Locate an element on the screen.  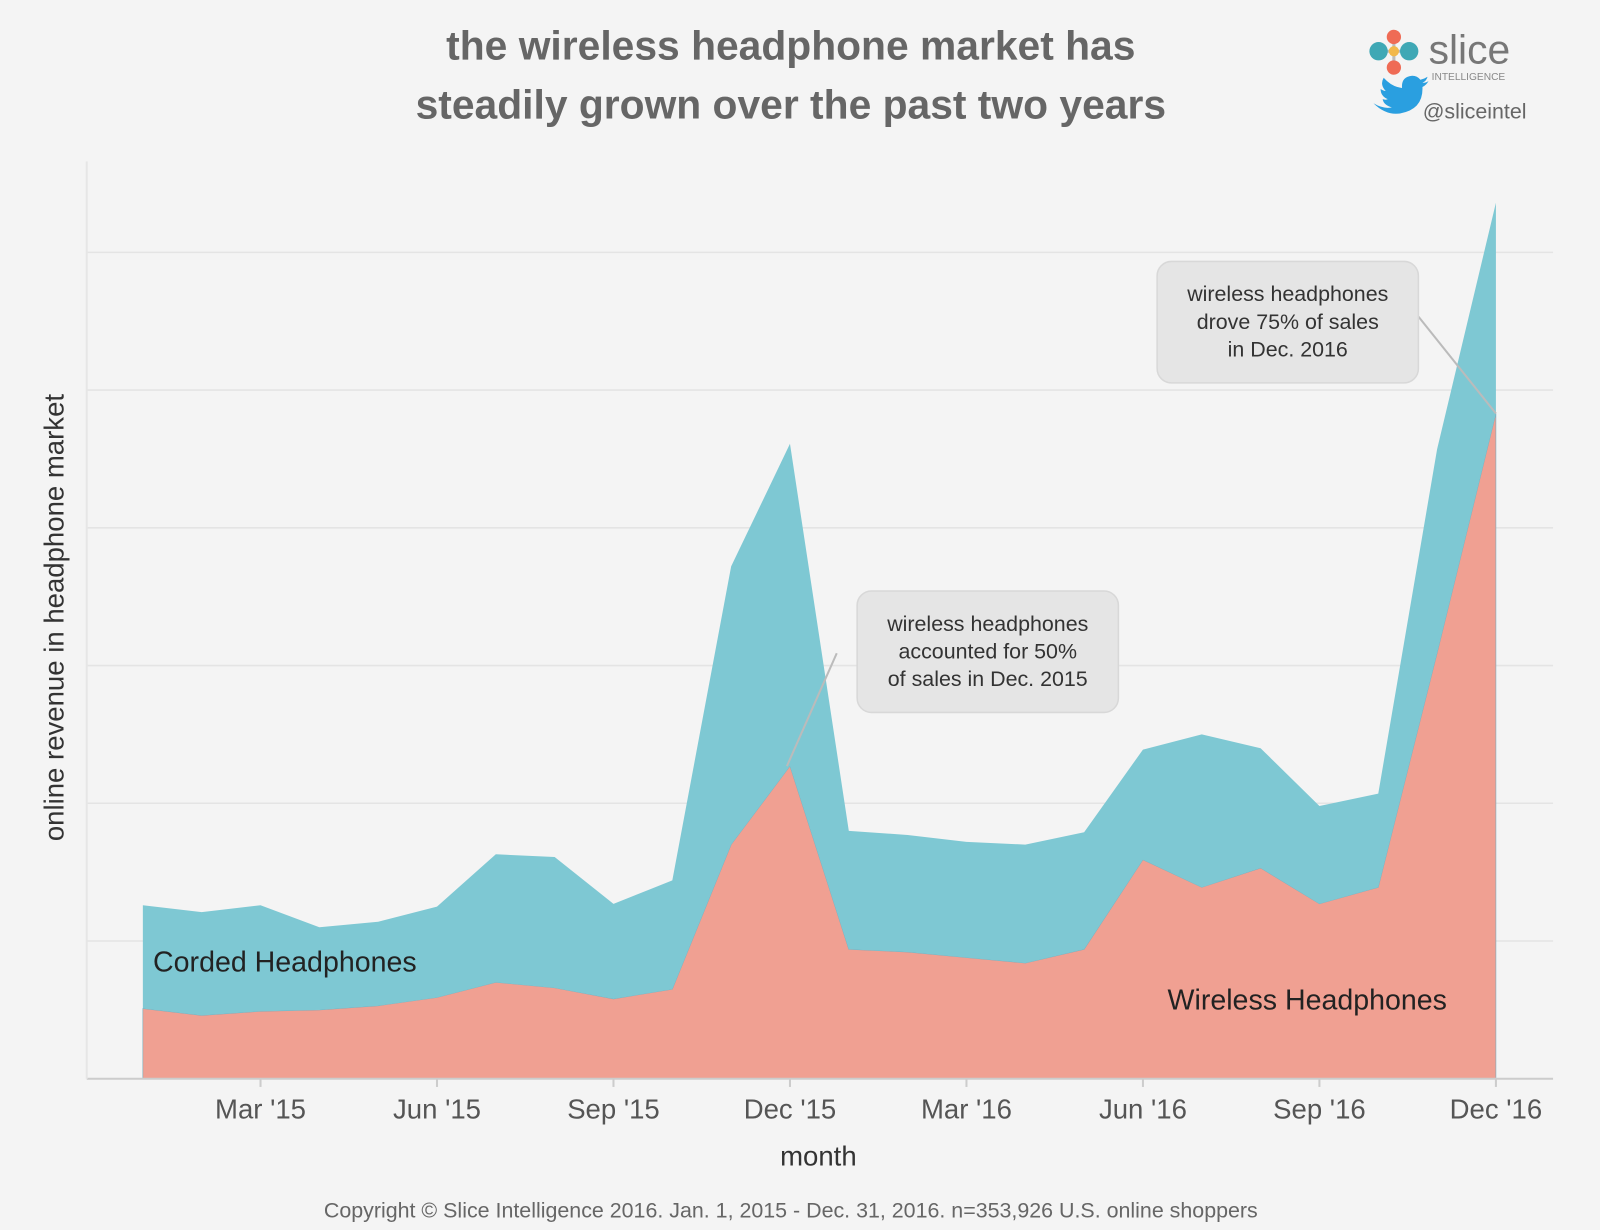
x-tick-label: Sep '15 is located at coordinates (613, 1109).